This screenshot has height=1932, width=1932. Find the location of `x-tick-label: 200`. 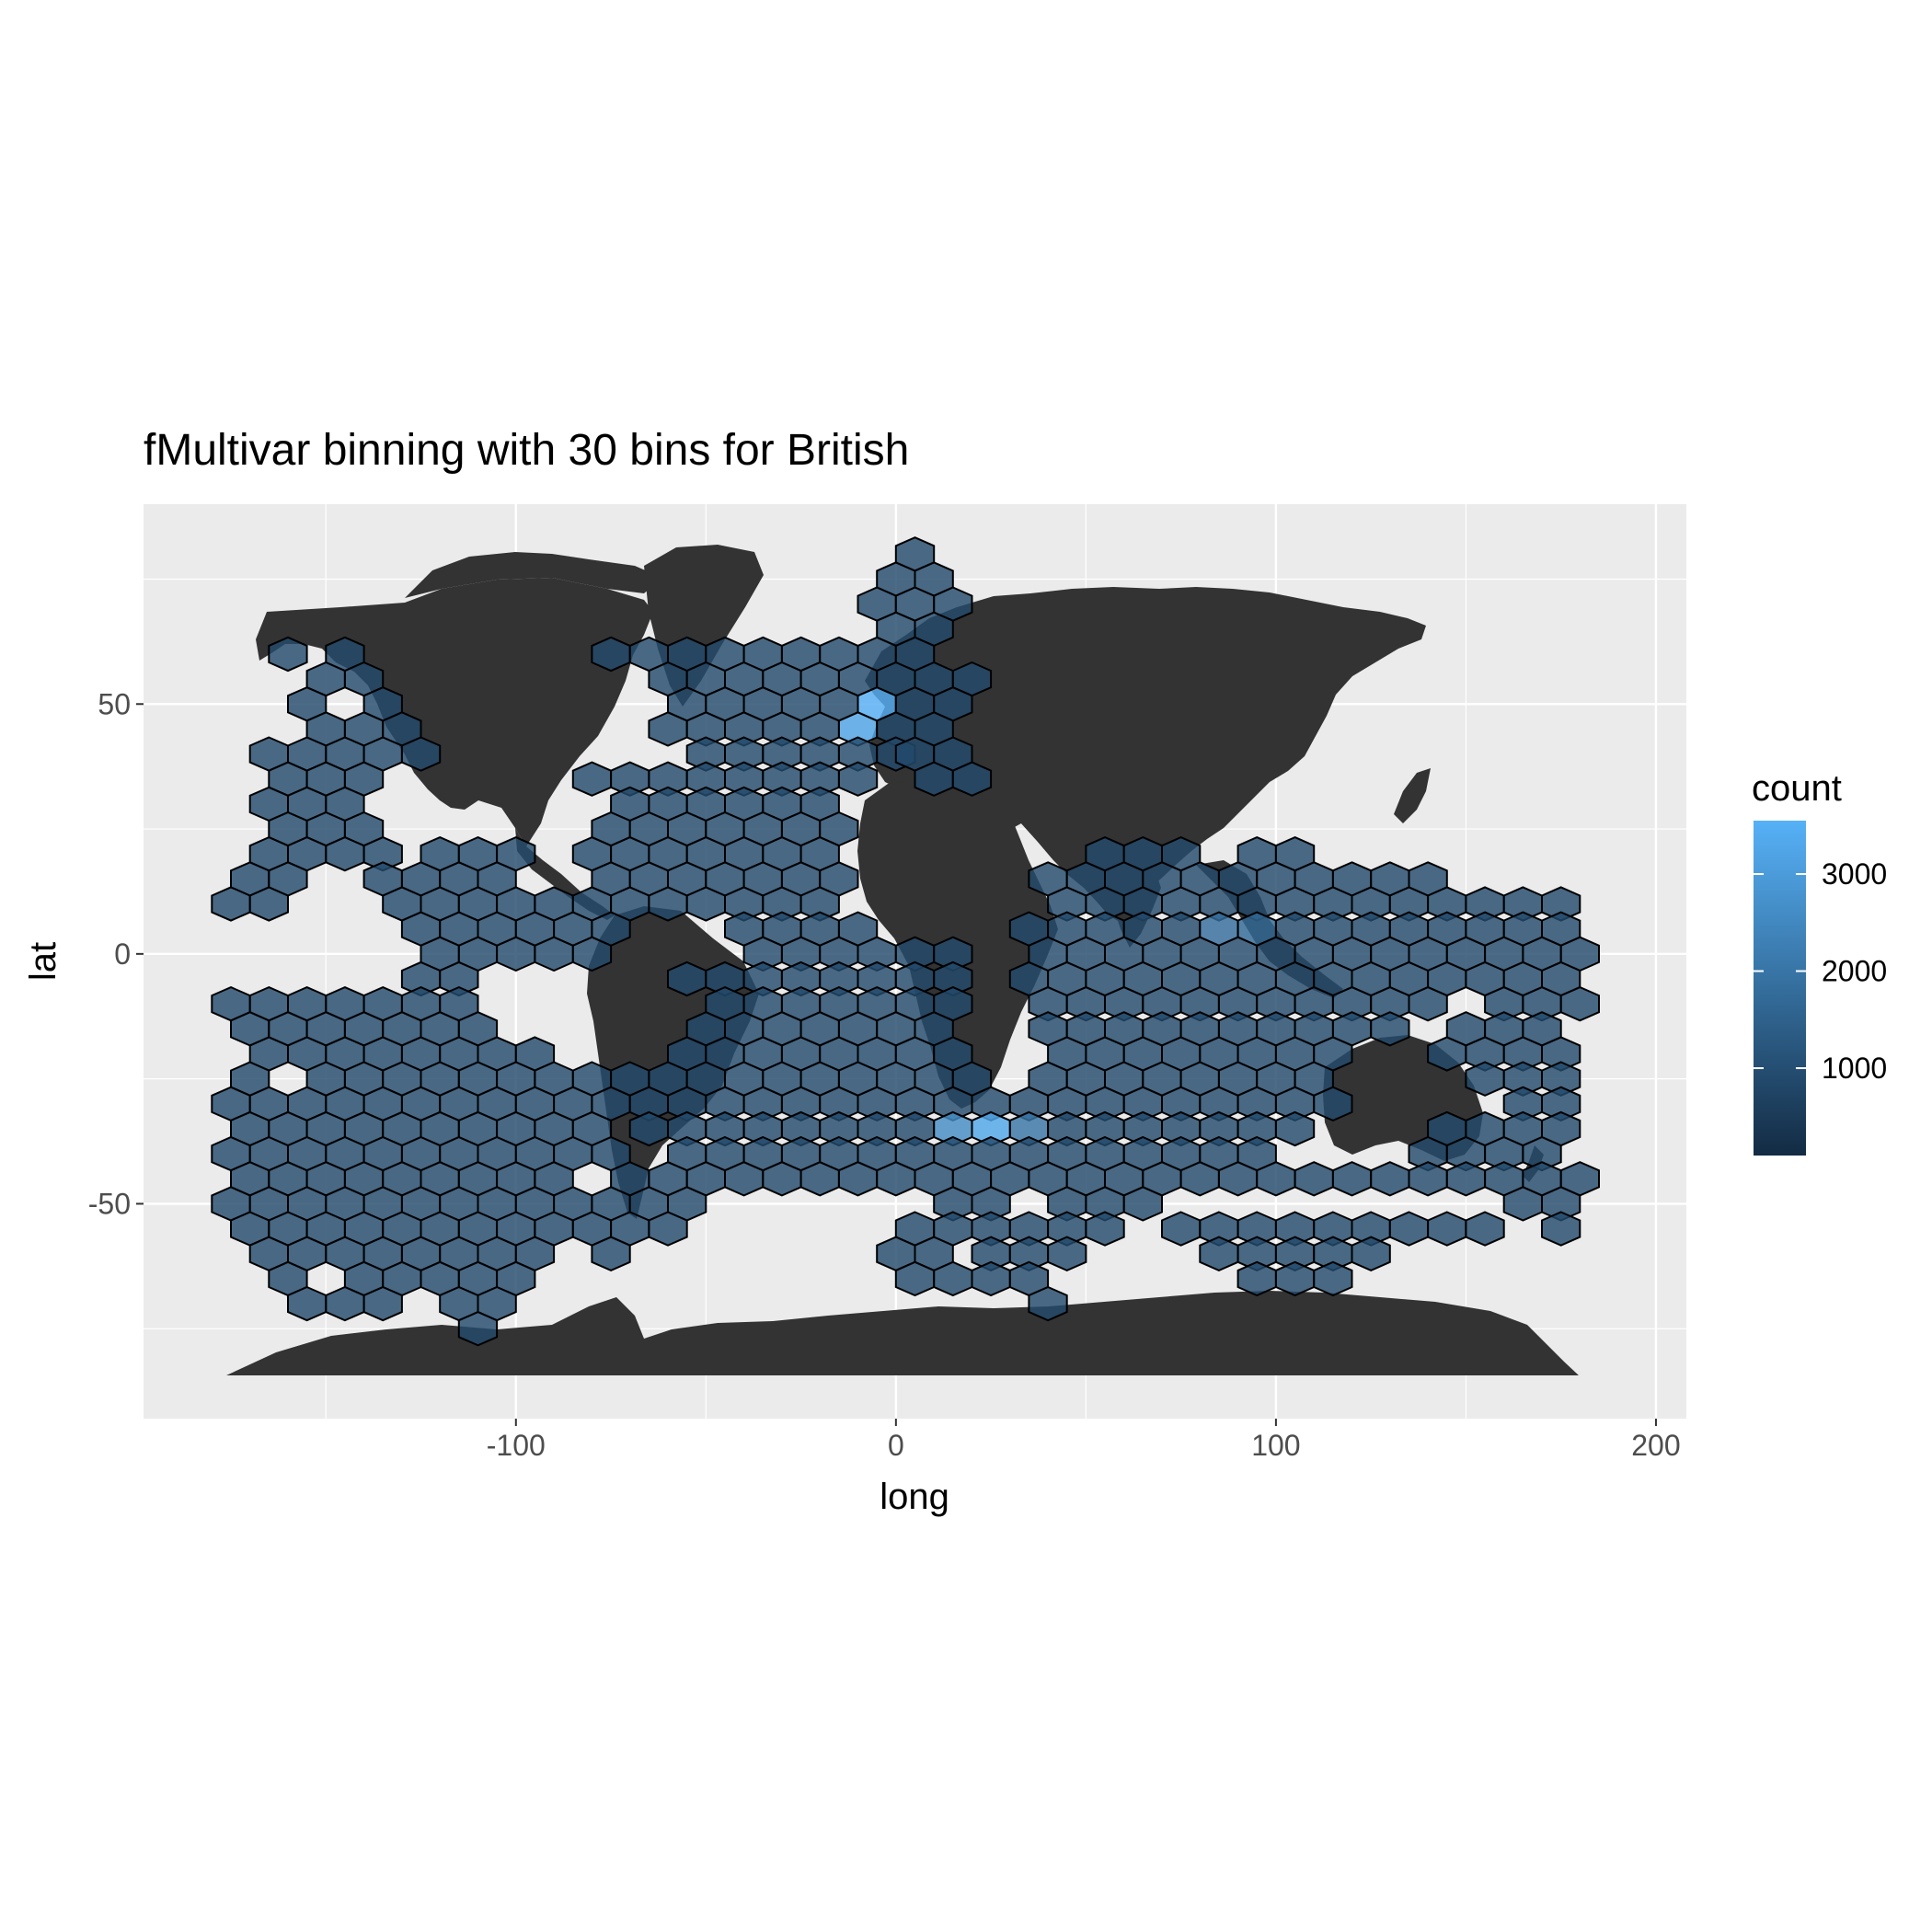

x-tick-label: 200 is located at coordinates (1655, 1445).